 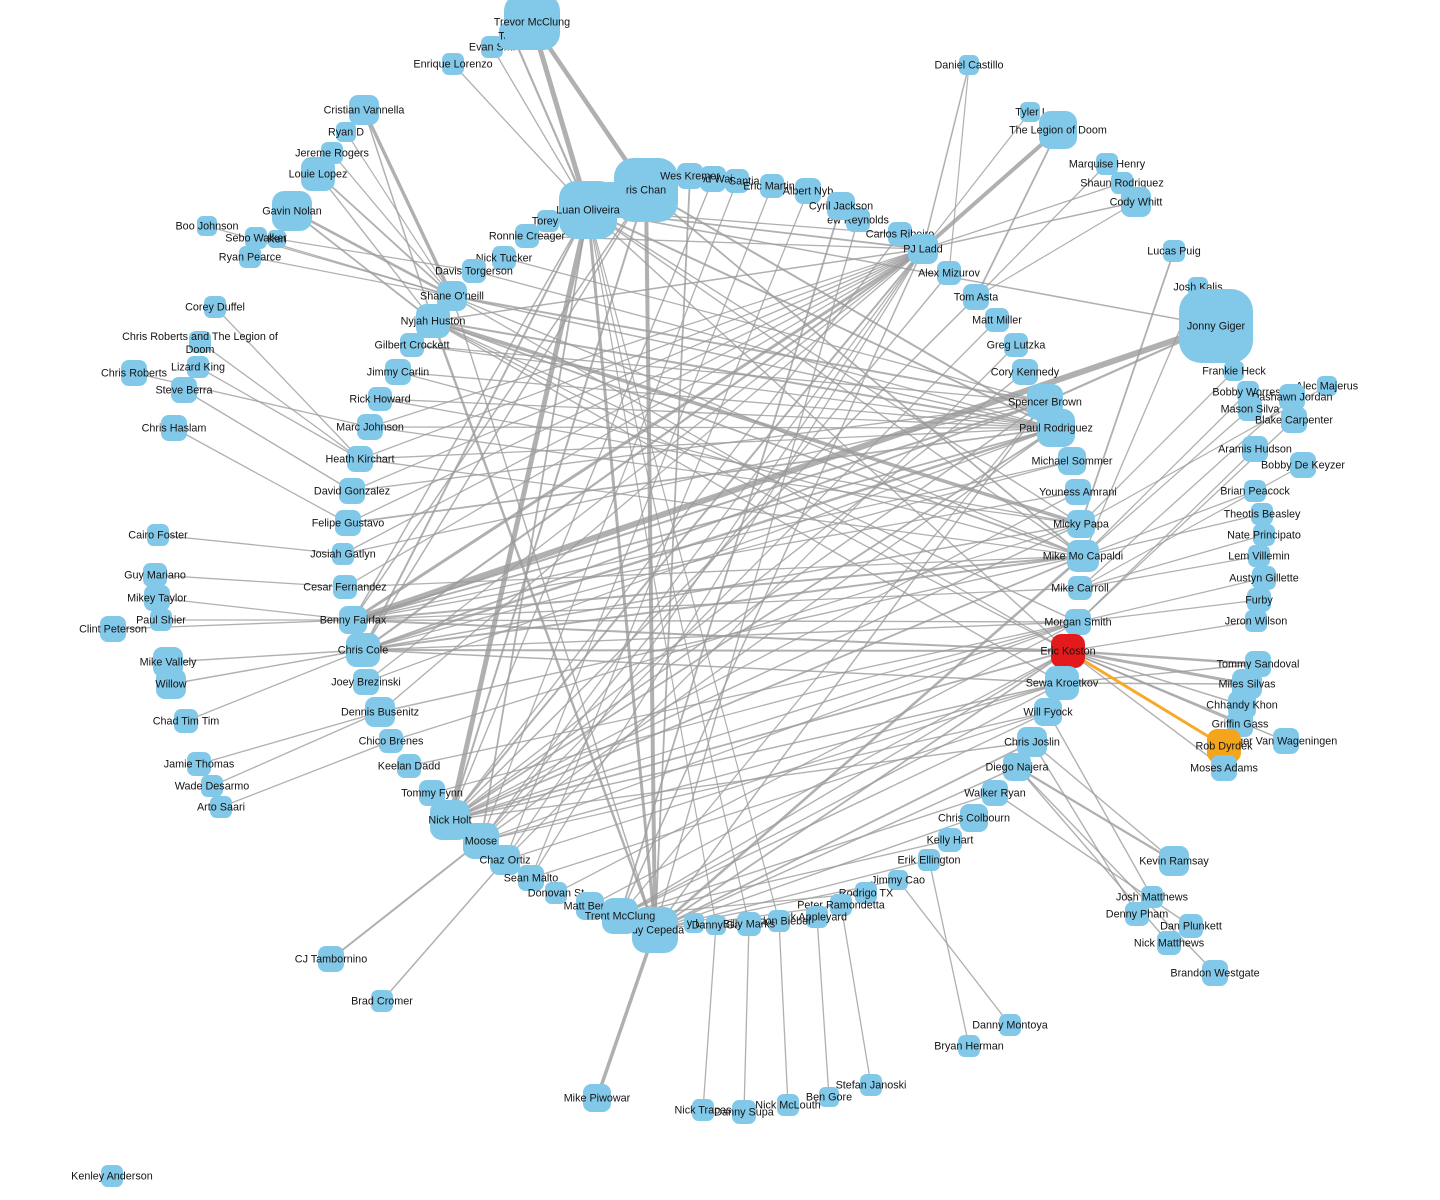 What do you see at coordinates (380, 399) in the screenshot?
I see `graph-node-rick-howard` at bounding box center [380, 399].